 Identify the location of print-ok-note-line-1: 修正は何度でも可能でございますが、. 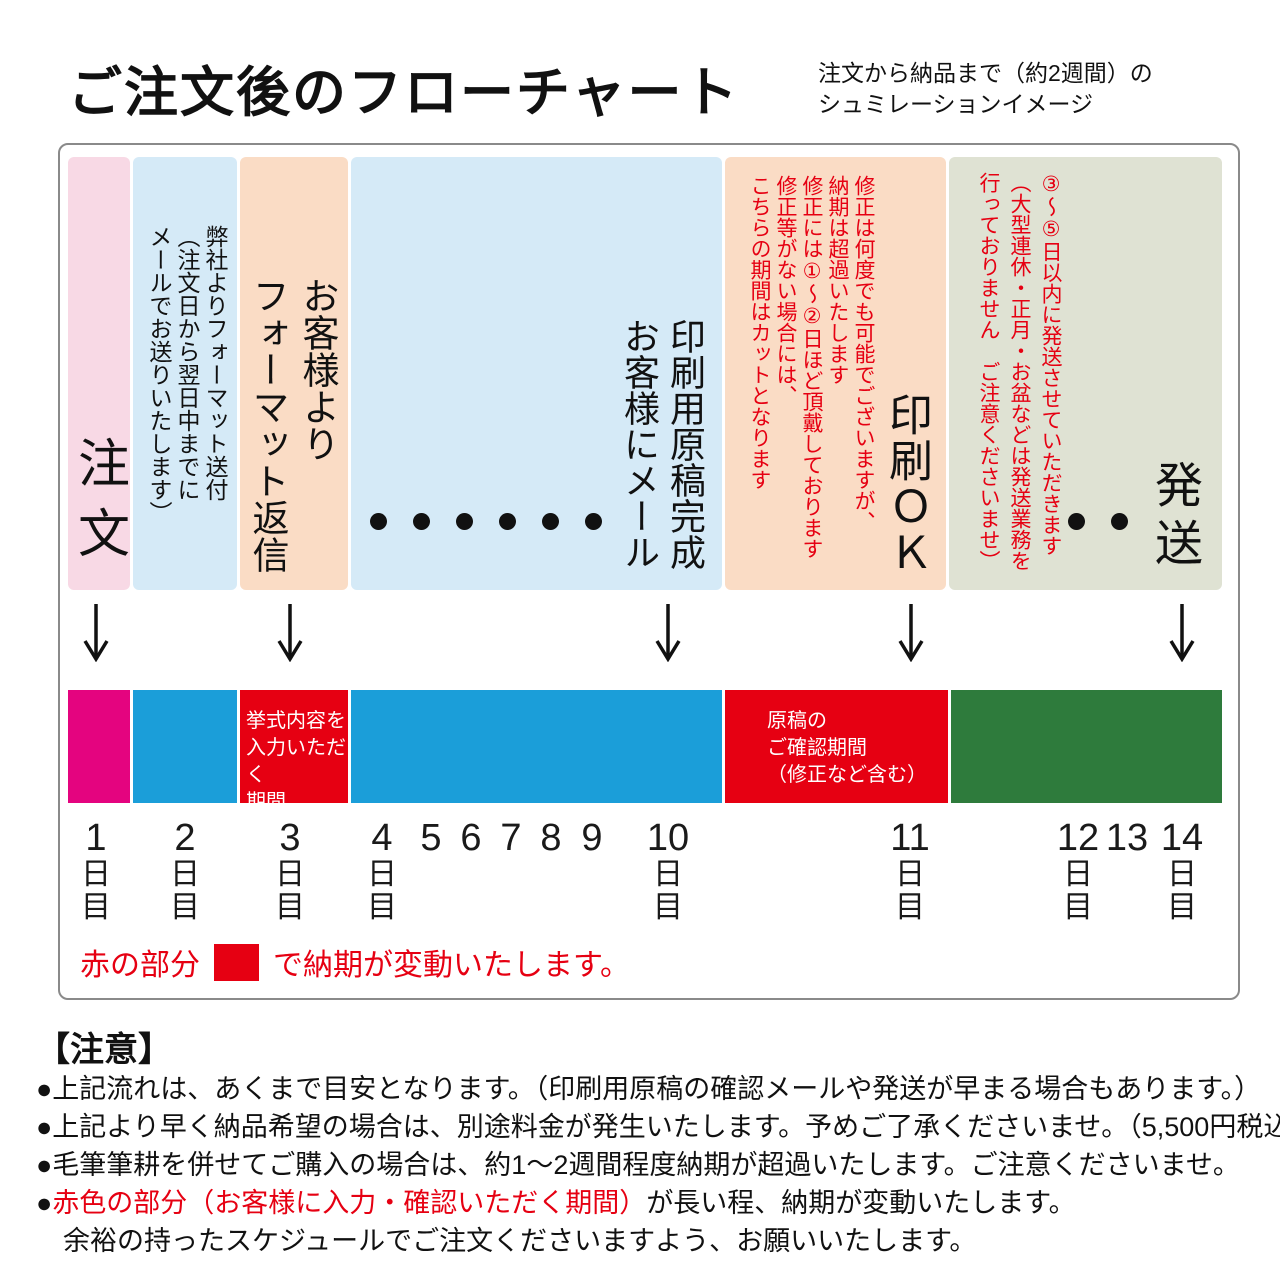
(863, 353).